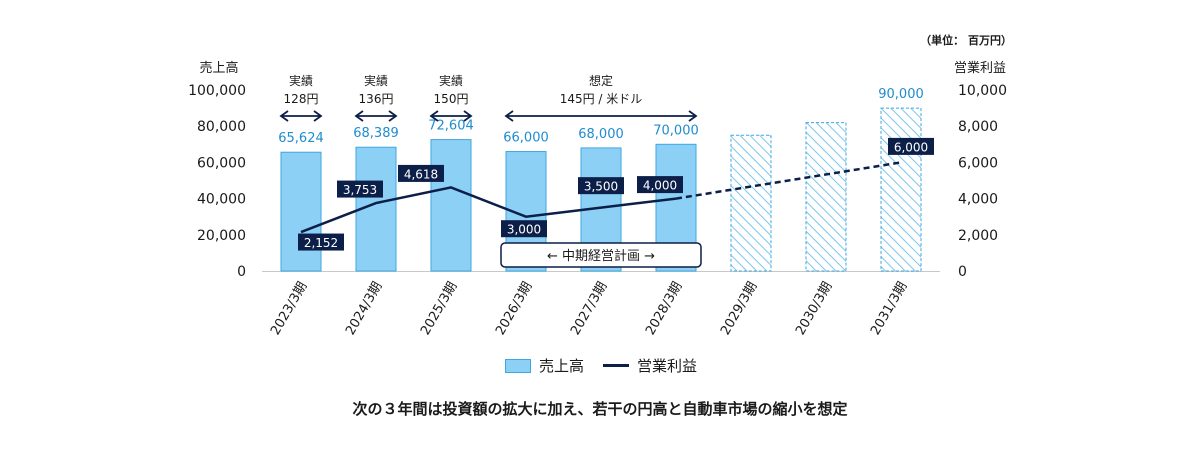 This screenshot has width=1200, height=458. I want to click on y-tick-label-right: 10,000, so click(982, 91).